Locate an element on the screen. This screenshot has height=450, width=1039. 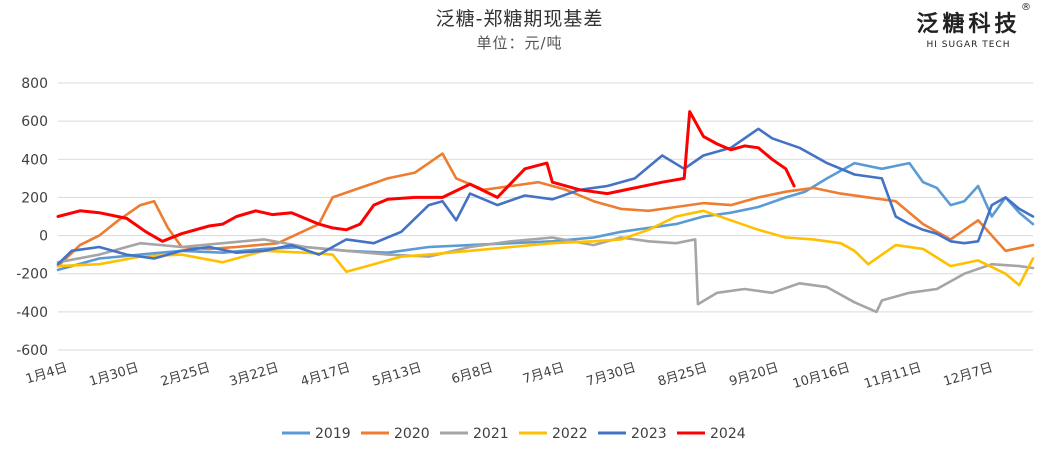
x-tick-label: 1月4日 is located at coordinates (46, 373).